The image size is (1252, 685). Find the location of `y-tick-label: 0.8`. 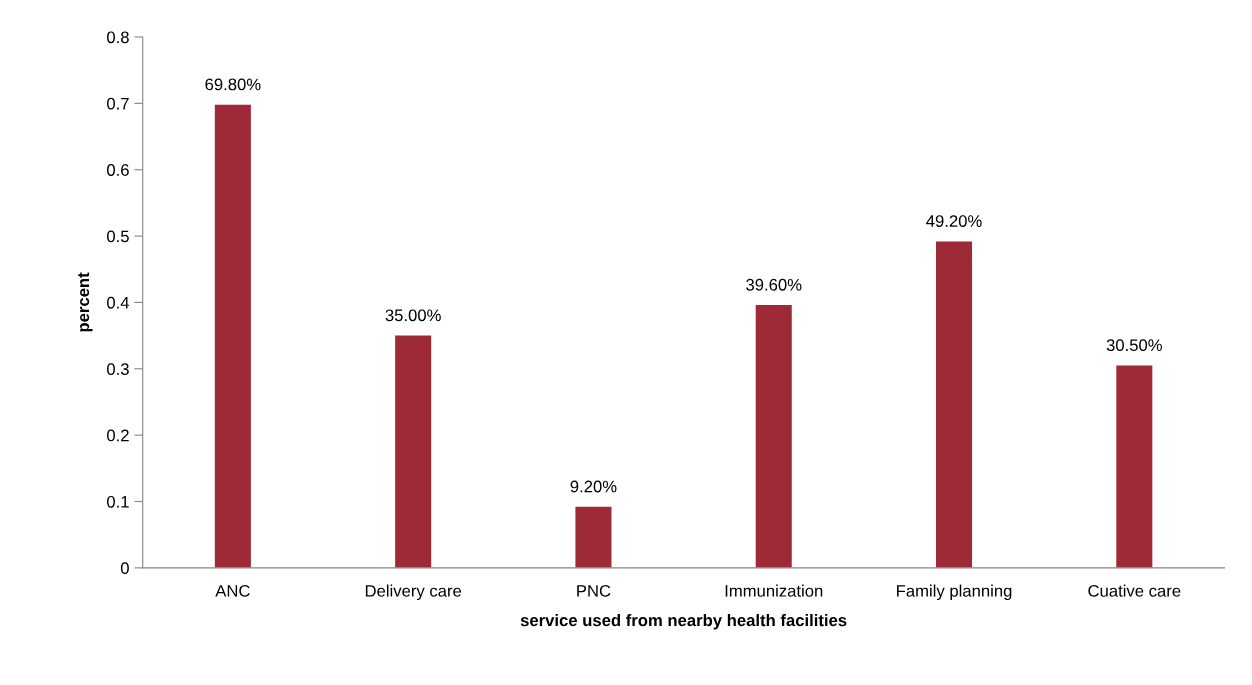

y-tick-label: 0.8 is located at coordinates (118, 37).